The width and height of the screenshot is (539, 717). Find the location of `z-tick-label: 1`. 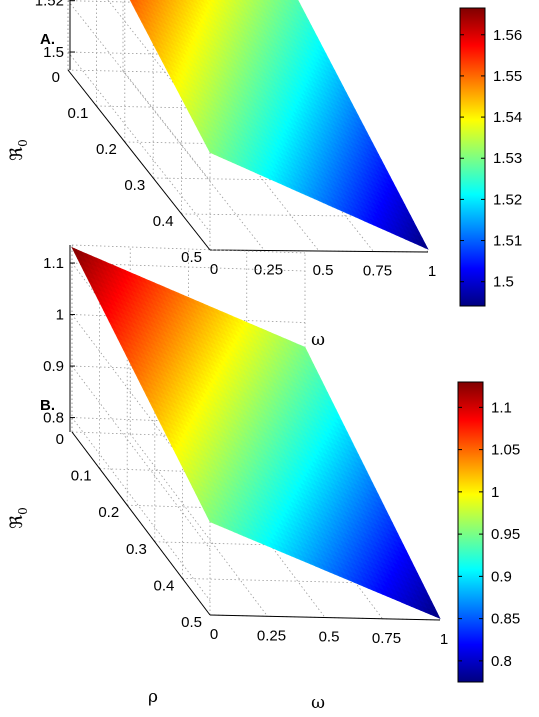

z-tick-label: 1 is located at coordinates (60, 315).